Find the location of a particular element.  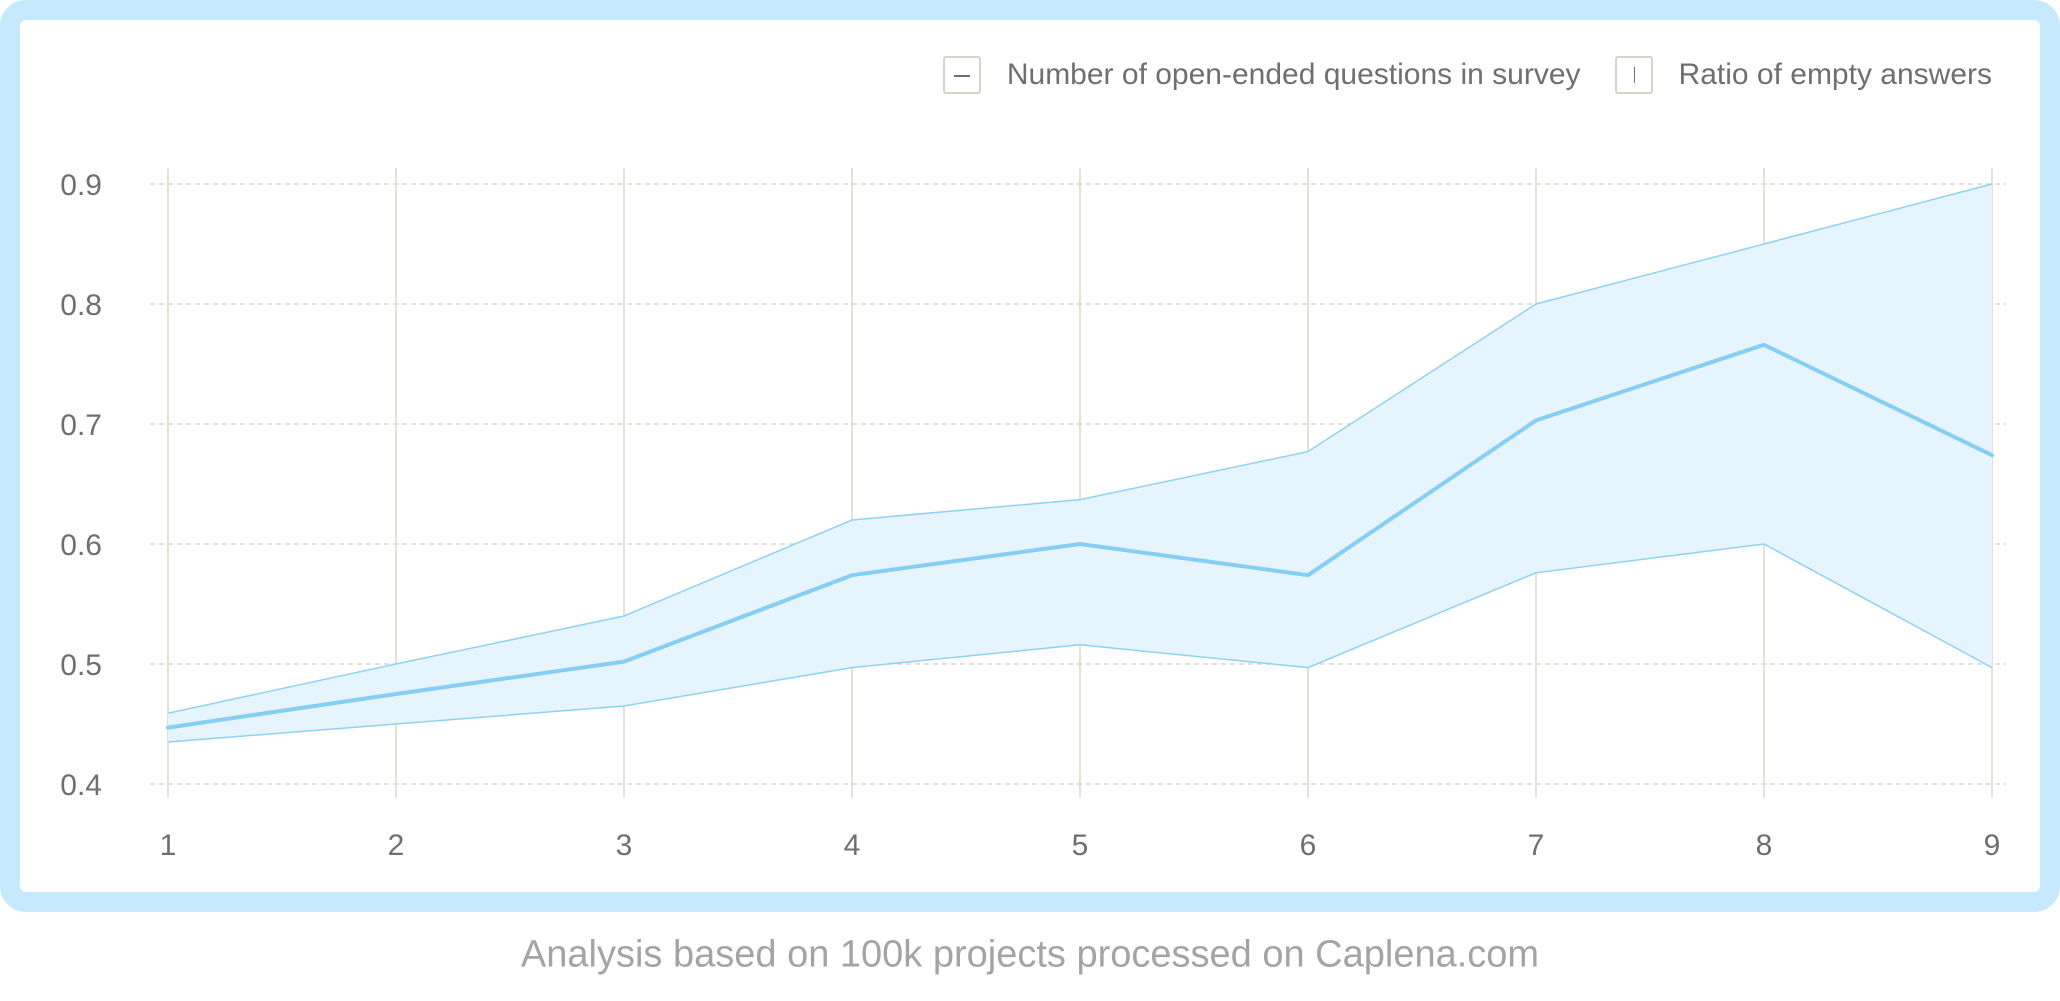

y-tick-label-5: 0.8 is located at coordinates (81, 305).